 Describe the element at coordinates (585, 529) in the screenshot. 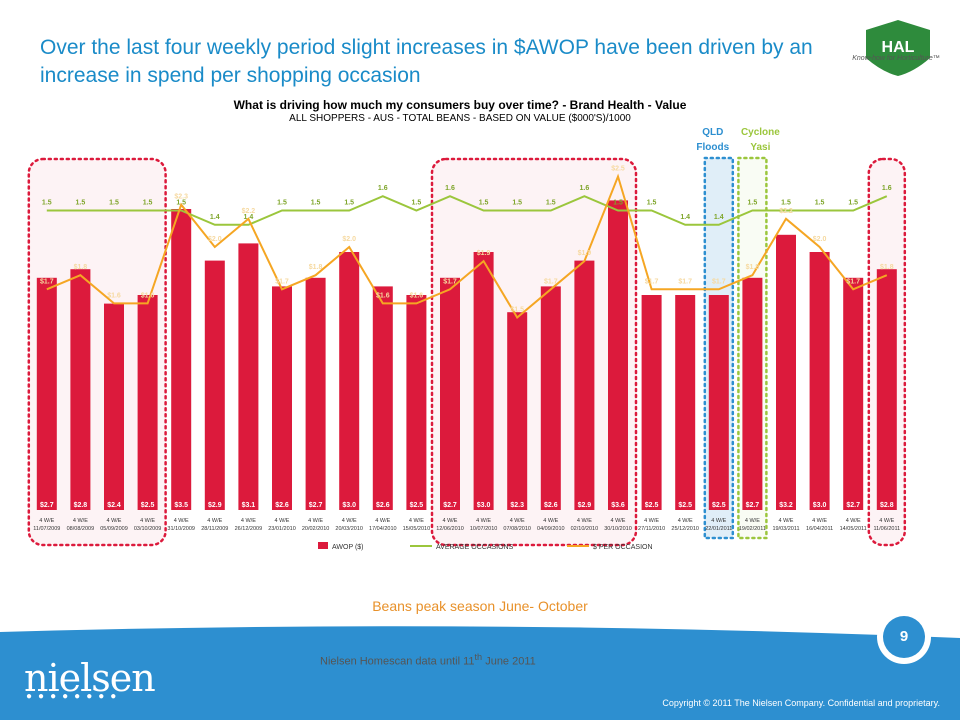

I see `x-tick-label: 02/10/2010` at that location.